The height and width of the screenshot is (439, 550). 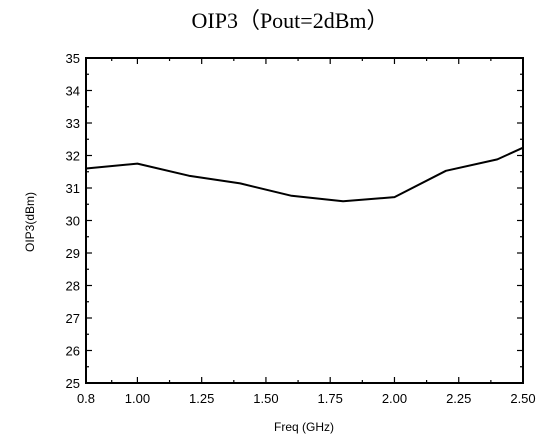 I want to click on x-axis-label: Freq (GHz), so click(x=304, y=427).